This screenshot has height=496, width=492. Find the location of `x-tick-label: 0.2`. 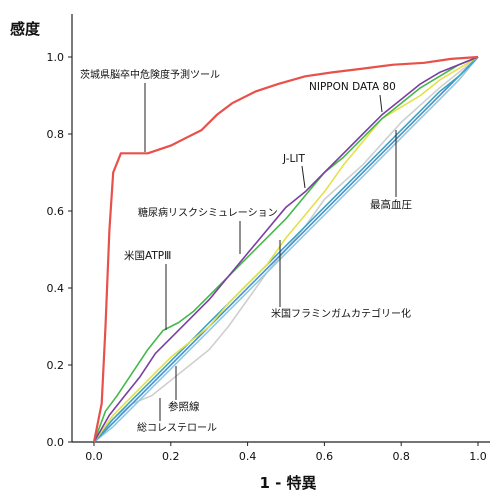

x-tick-label: 0.2 is located at coordinates (171, 456).